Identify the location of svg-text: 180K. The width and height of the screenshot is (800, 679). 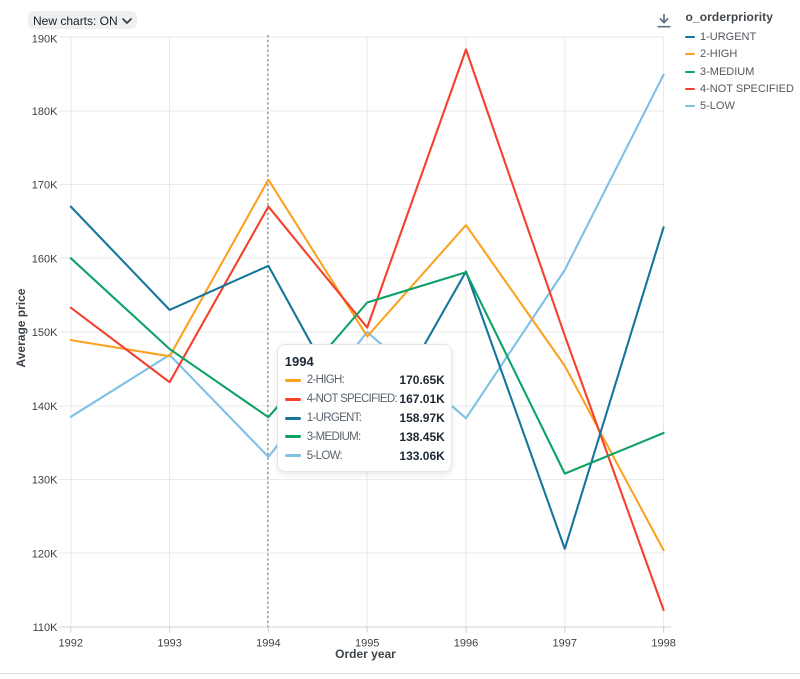
(45, 112).